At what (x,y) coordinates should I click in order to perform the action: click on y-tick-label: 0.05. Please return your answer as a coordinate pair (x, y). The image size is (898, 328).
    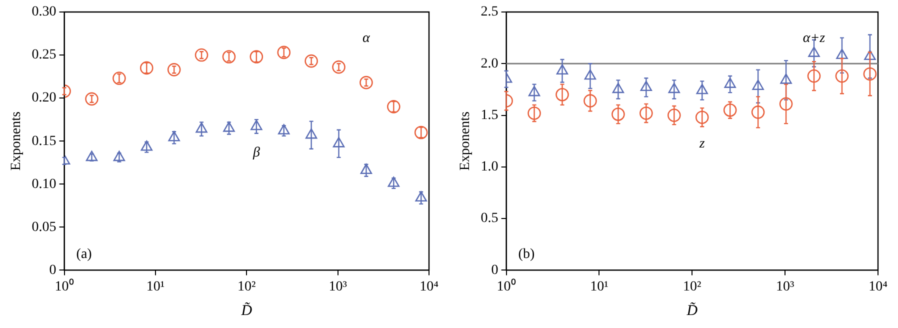
    Looking at the image, I should click on (44, 227).